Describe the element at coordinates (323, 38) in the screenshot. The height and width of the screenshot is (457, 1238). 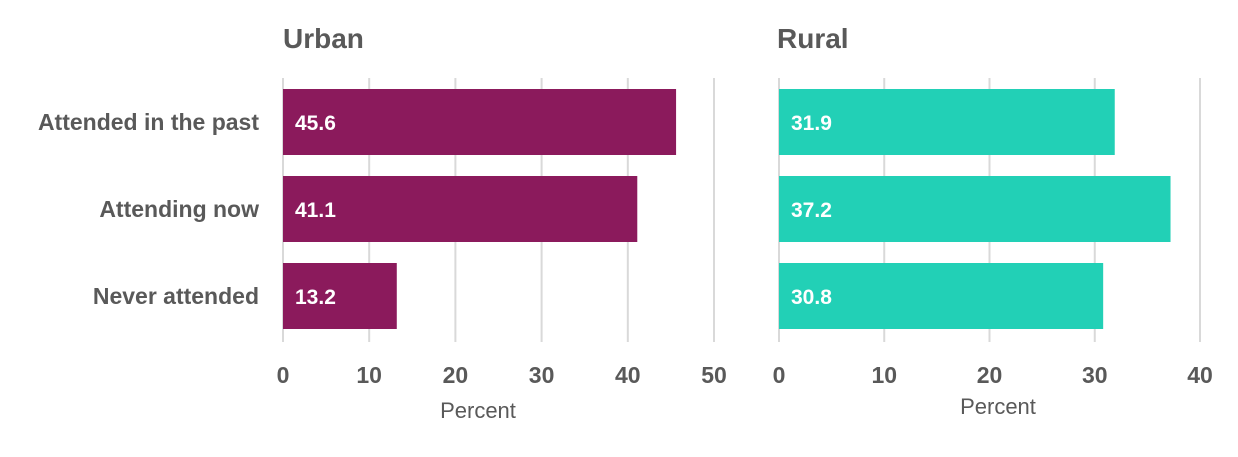
I see `urban-panel-title: Urban` at that location.